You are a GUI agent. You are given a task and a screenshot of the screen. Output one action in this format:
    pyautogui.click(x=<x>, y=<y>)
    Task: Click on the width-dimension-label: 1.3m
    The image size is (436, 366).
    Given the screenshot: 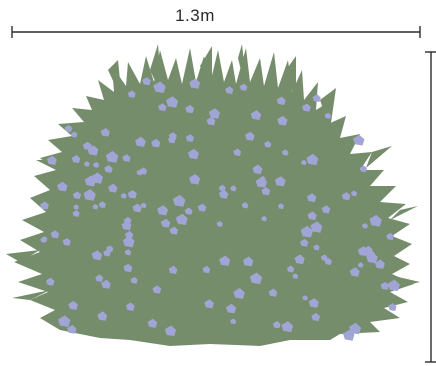 What is the action you would take?
    pyautogui.click(x=195, y=15)
    